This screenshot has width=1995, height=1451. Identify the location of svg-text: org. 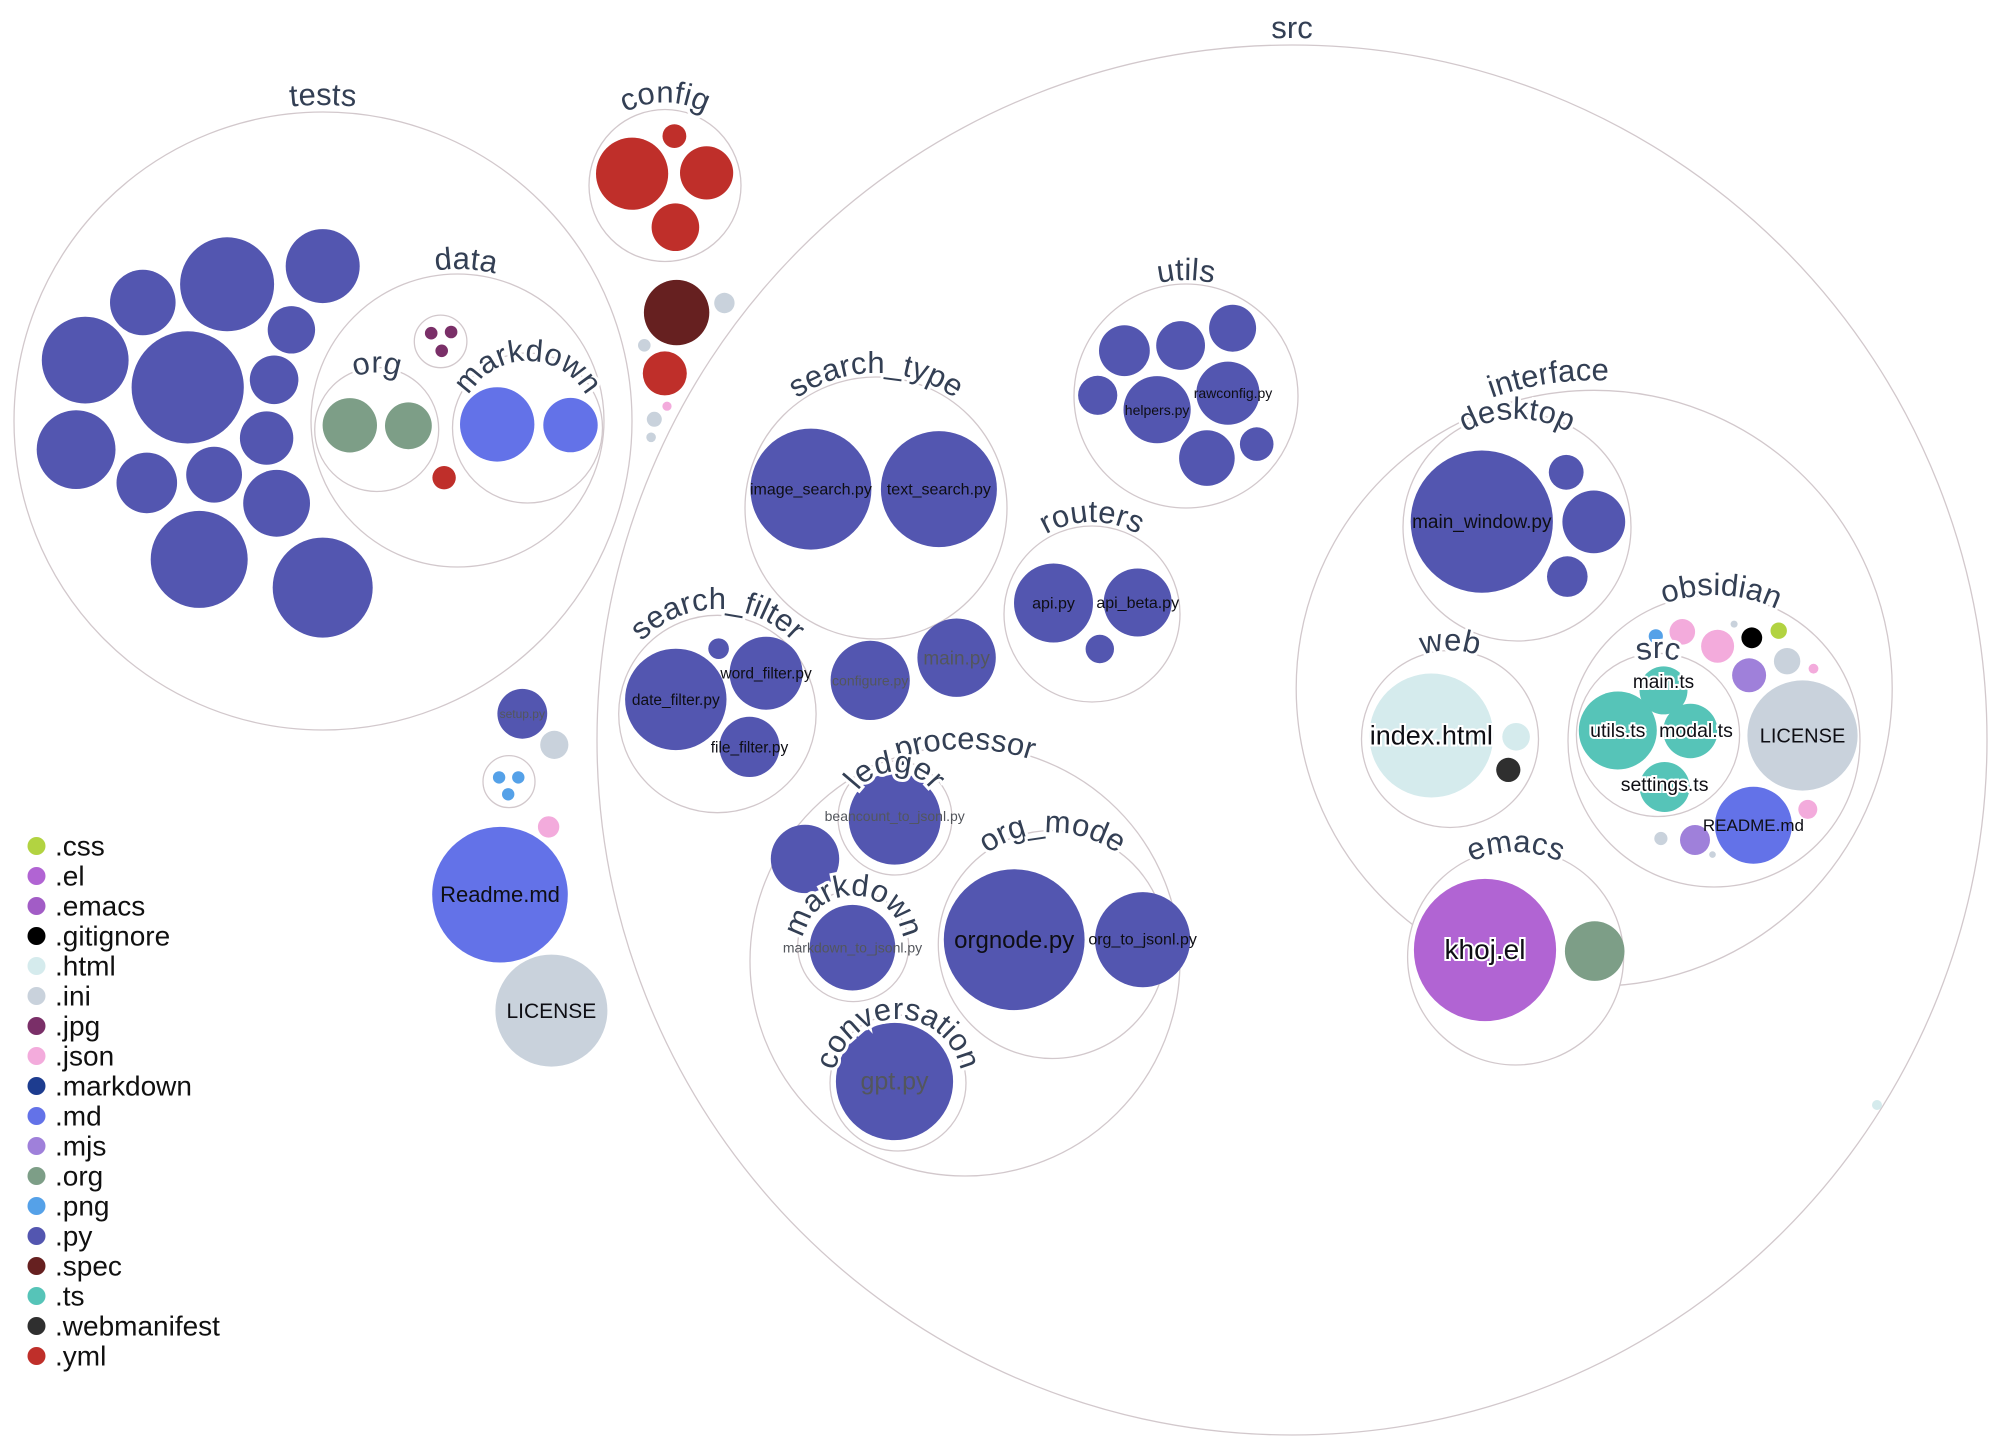
(376, 364).